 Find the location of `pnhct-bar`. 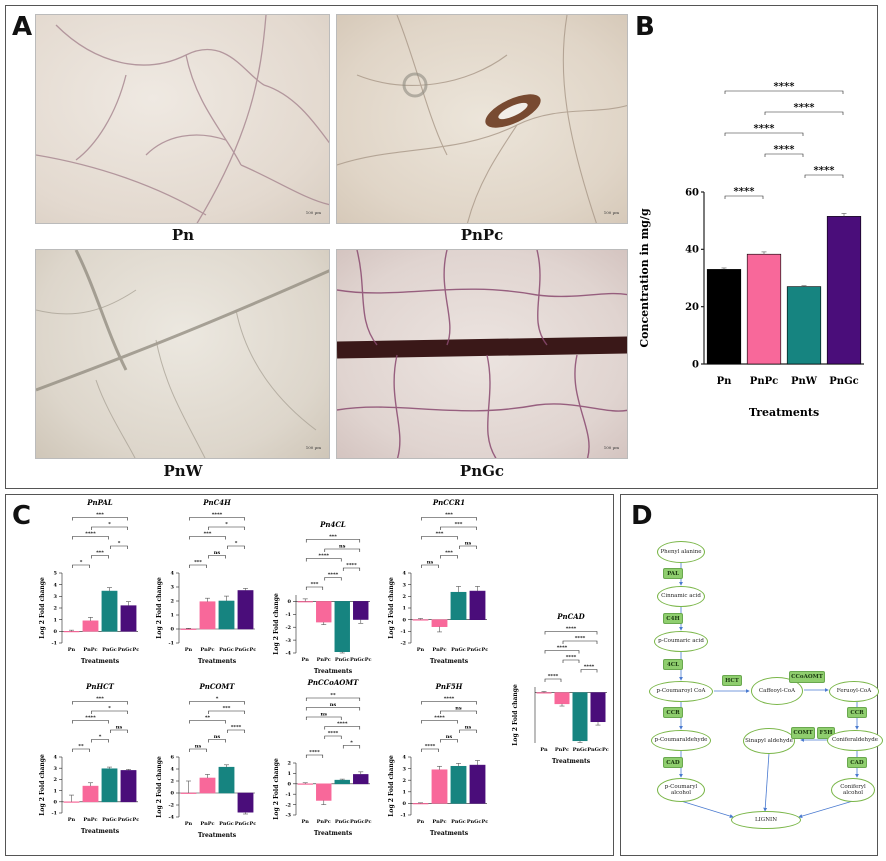

pnhct-bar is located at coordinates (109, 785).